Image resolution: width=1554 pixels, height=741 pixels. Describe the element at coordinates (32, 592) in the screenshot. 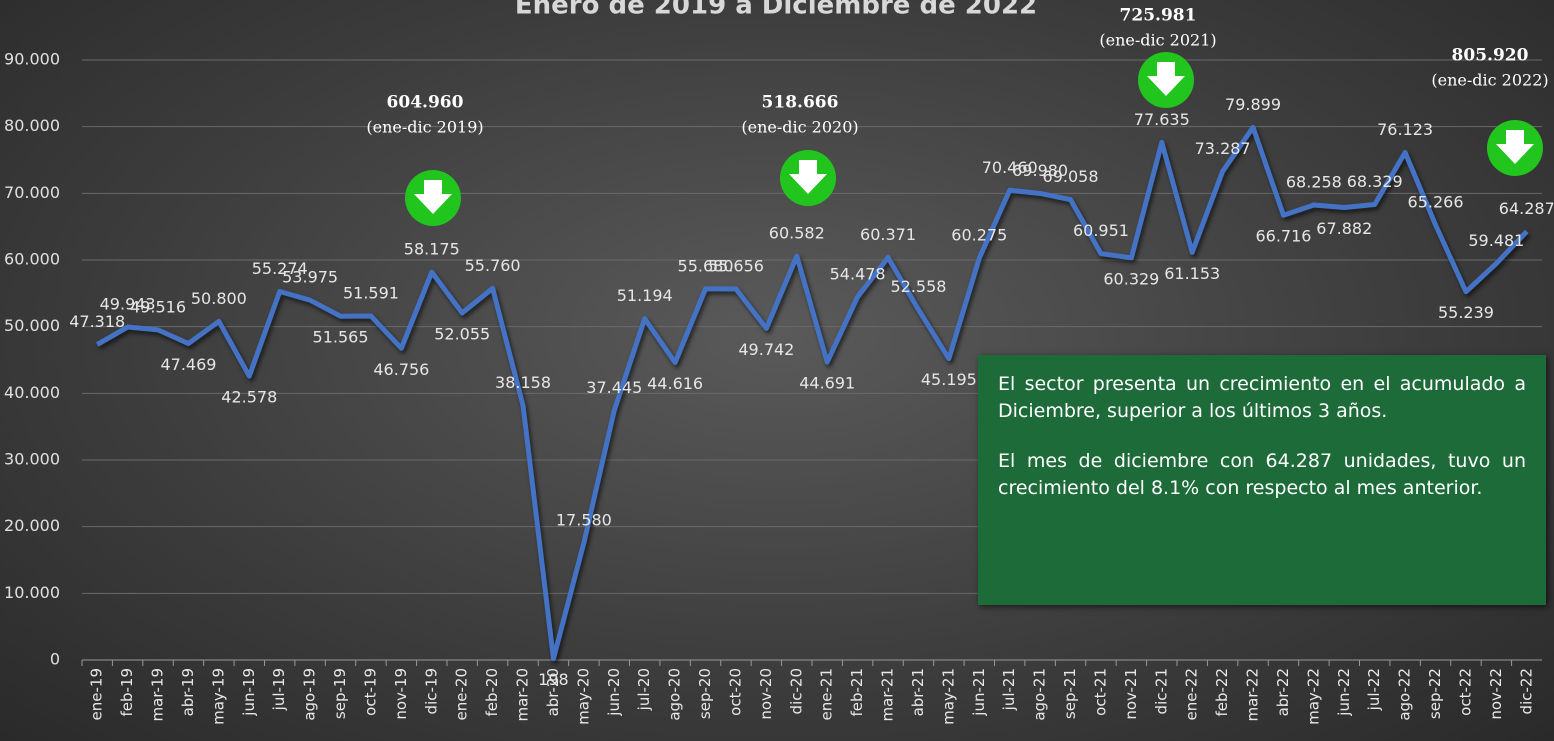

I see `y-tick-label: 10.000` at that location.